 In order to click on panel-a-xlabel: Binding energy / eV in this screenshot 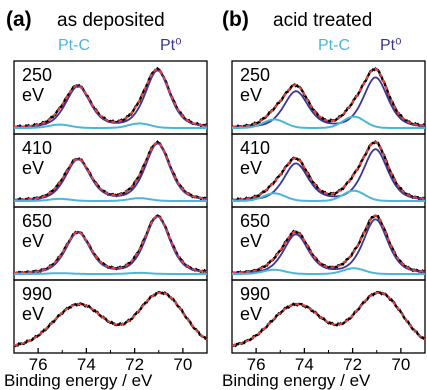, I will do `click(78, 380)`.